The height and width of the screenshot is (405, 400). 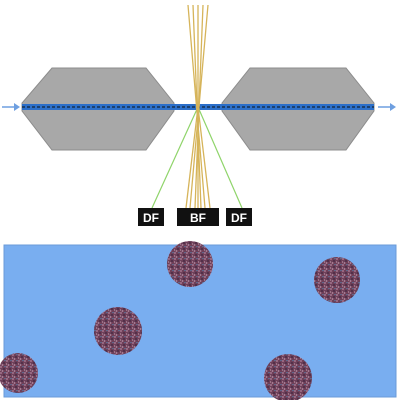 I want to click on bf-label: BF, so click(x=198, y=217).